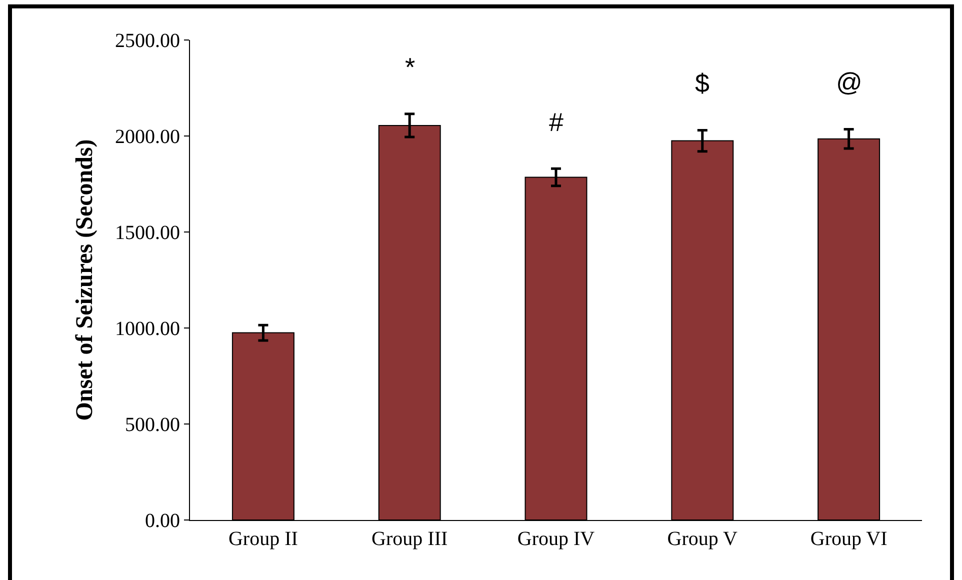 The width and height of the screenshot is (962, 580). Describe the element at coordinates (147, 329) in the screenshot. I see `y-tick-label: 1000.00` at that location.